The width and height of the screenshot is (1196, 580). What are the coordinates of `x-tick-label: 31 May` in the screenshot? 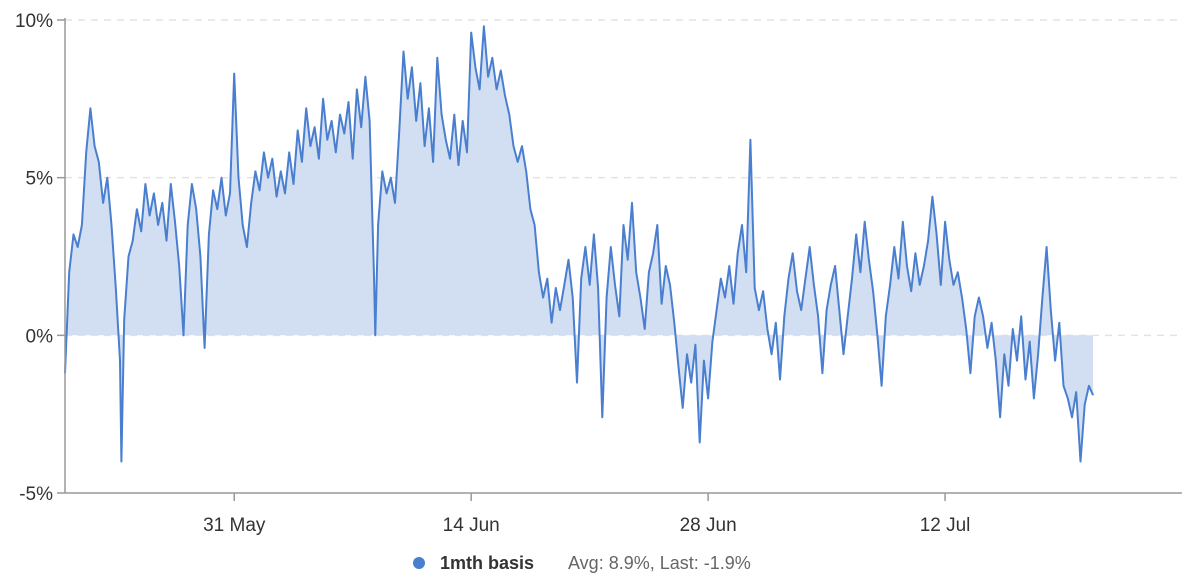 It's located at (234, 525).